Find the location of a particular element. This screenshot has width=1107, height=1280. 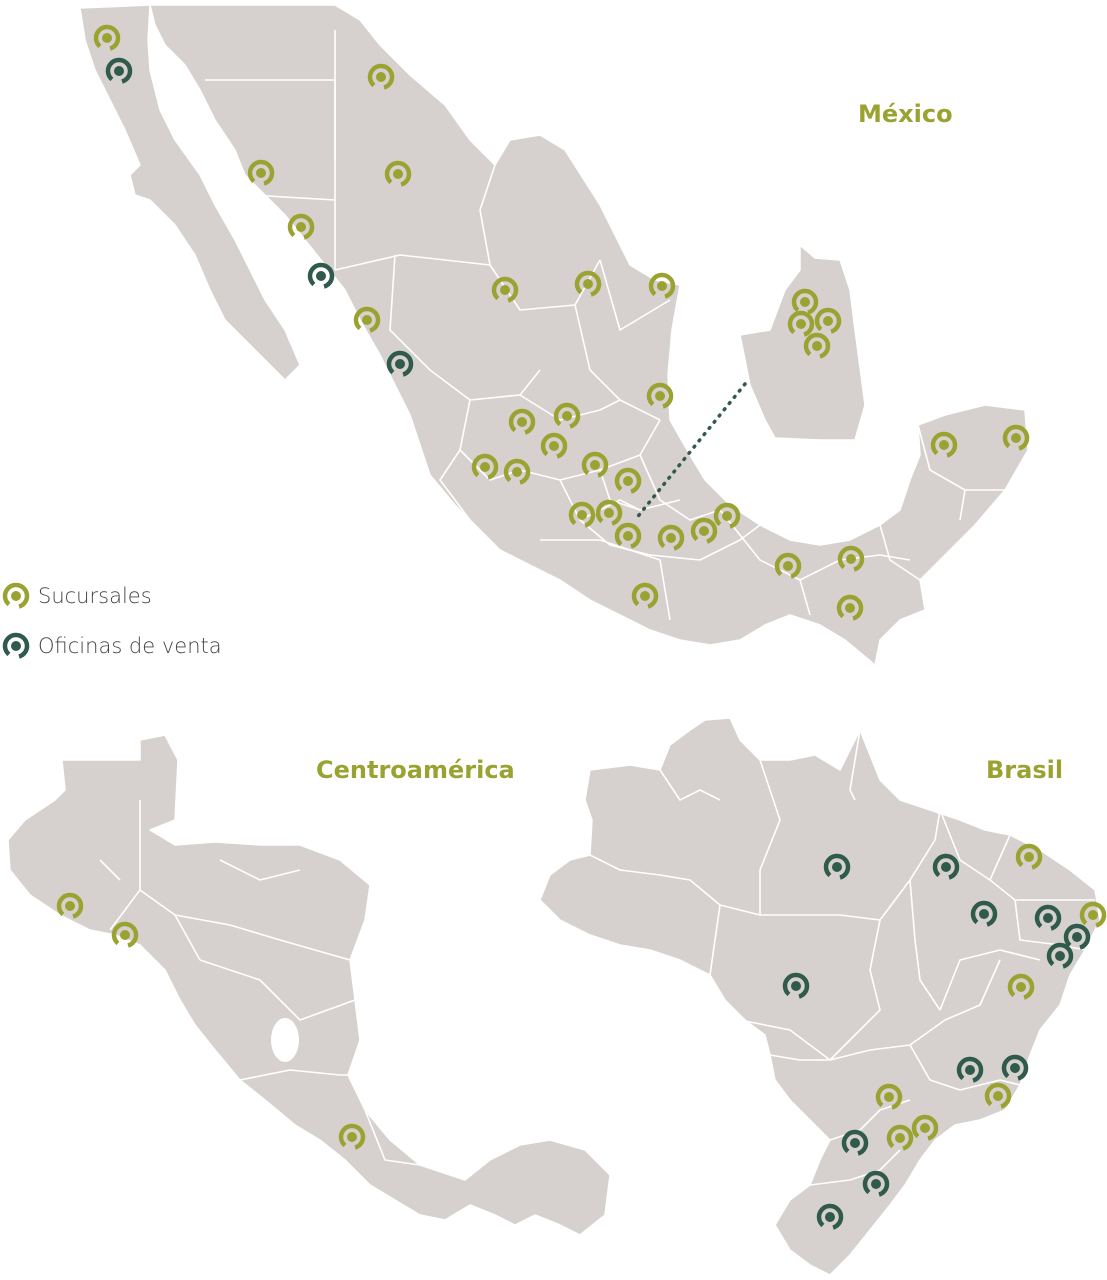

centroamerica-title: Centroamérica is located at coordinates (415, 770).